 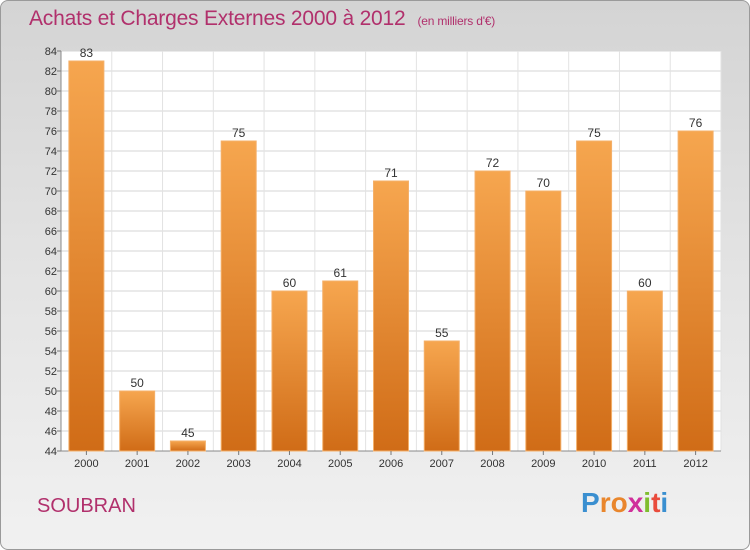 I want to click on x-tick-label: 2007, so click(x=442, y=464).